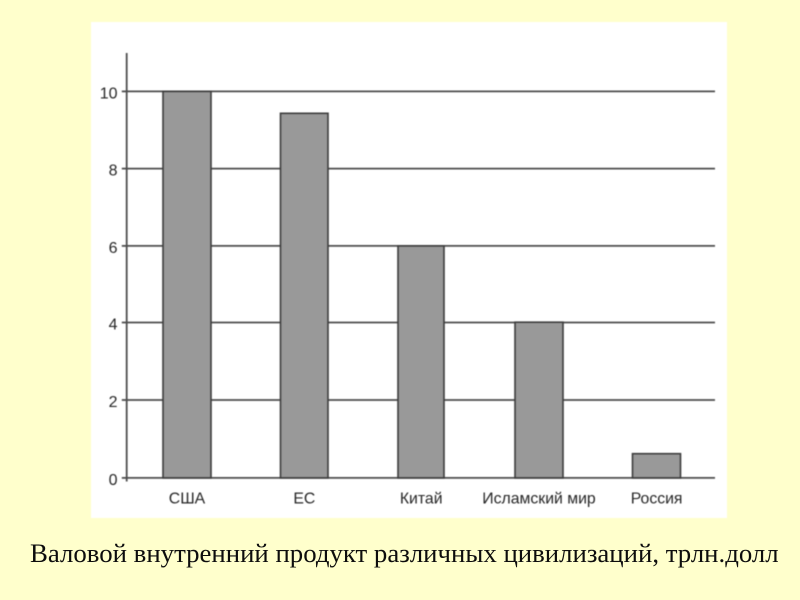  I want to click on svg-text: Россия, so click(657, 499).